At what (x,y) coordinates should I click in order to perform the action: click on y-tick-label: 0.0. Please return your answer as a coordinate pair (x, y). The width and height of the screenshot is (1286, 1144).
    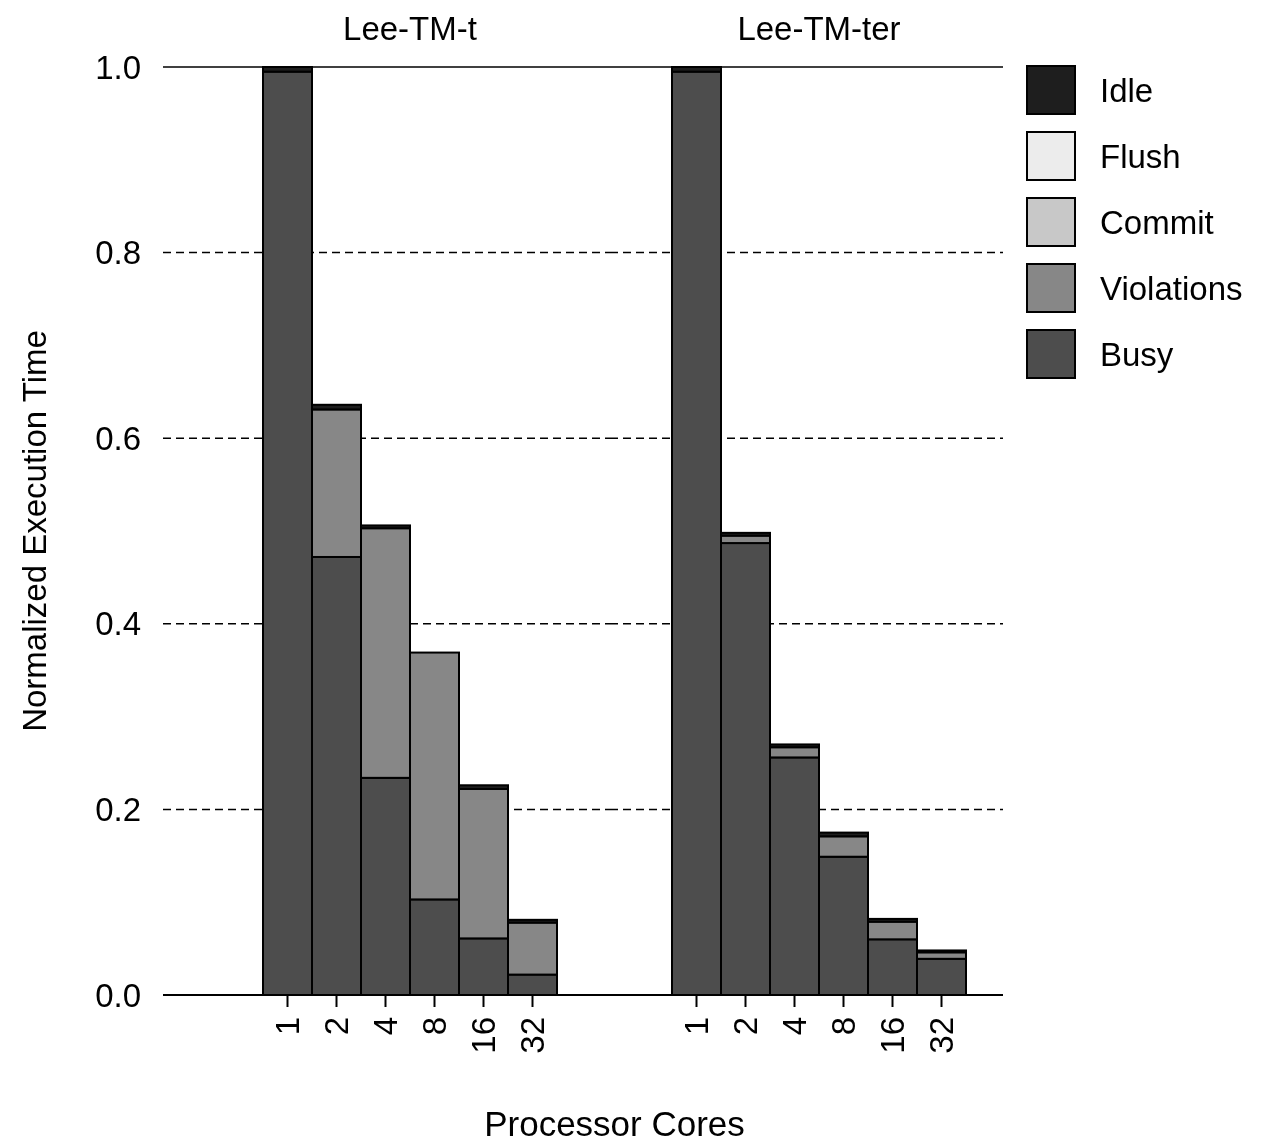
    Looking at the image, I should click on (118, 995).